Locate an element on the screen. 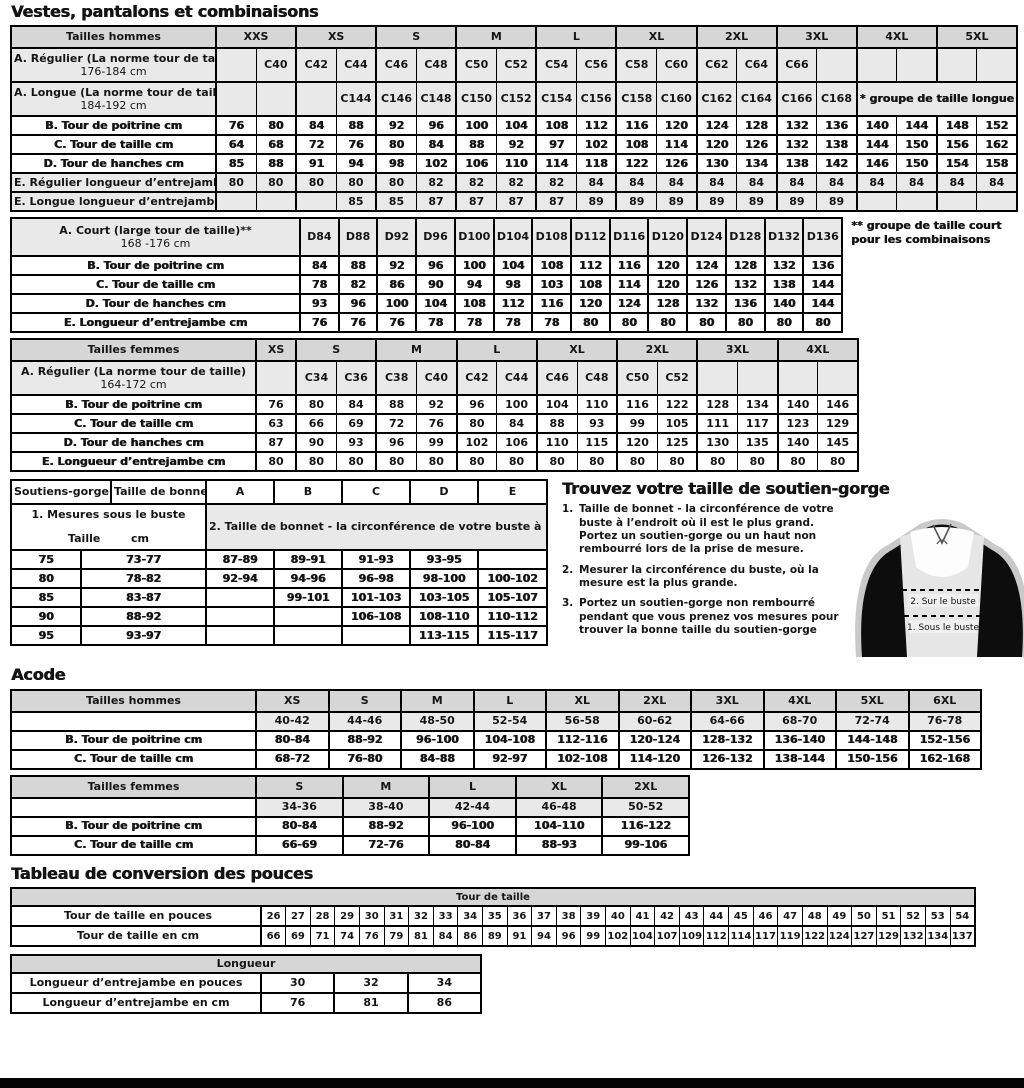 The image size is (1024, 1088). cell: 89-91 is located at coordinates (308, 560).